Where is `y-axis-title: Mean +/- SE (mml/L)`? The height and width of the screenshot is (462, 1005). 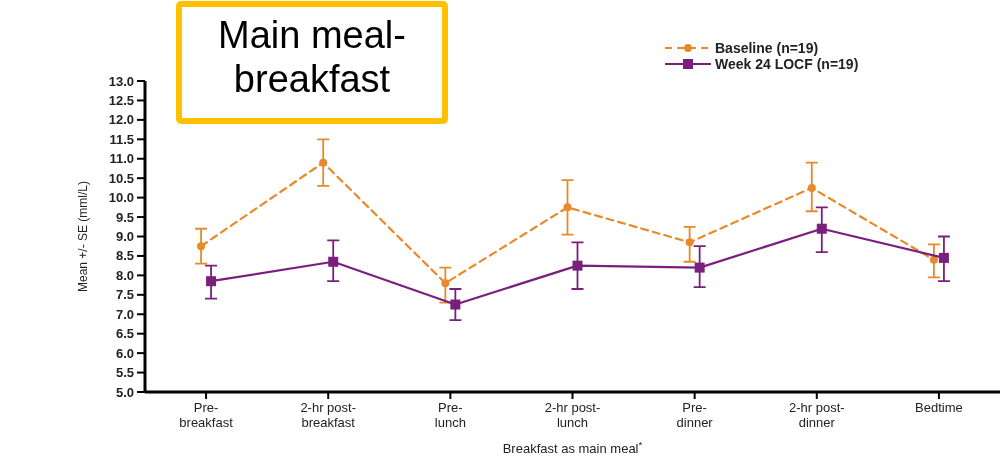
y-axis-title: Mean +/- SE (mml/L) is located at coordinates (83, 236).